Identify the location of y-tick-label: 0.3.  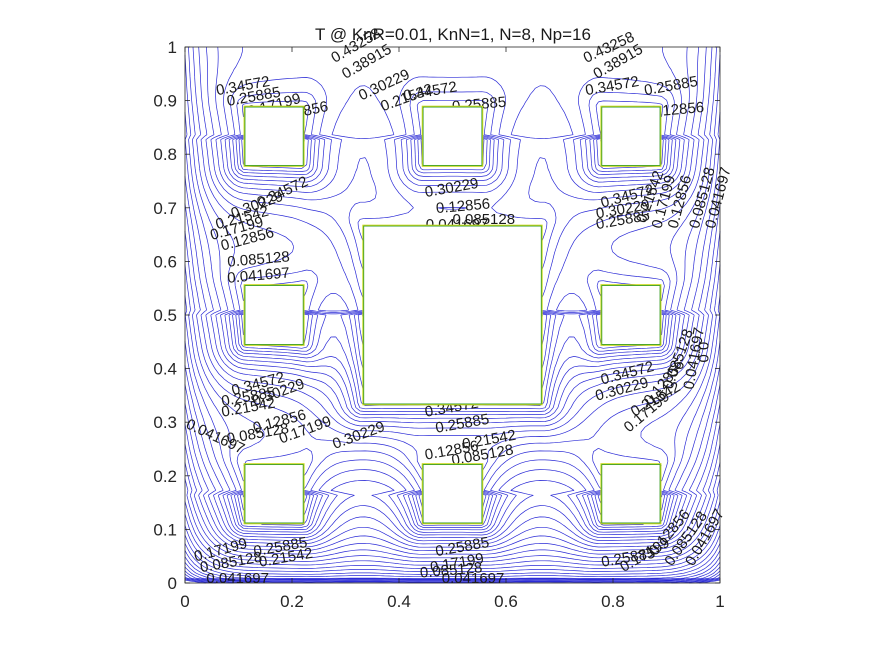
(165, 422).